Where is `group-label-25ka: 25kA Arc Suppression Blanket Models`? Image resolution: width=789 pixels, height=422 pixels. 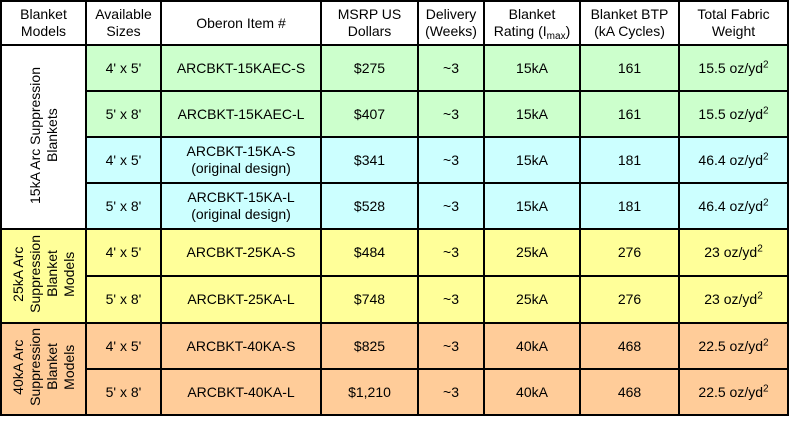
group-label-25ka: 25kA Arc Suppression Blanket Models is located at coordinates (43, 276).